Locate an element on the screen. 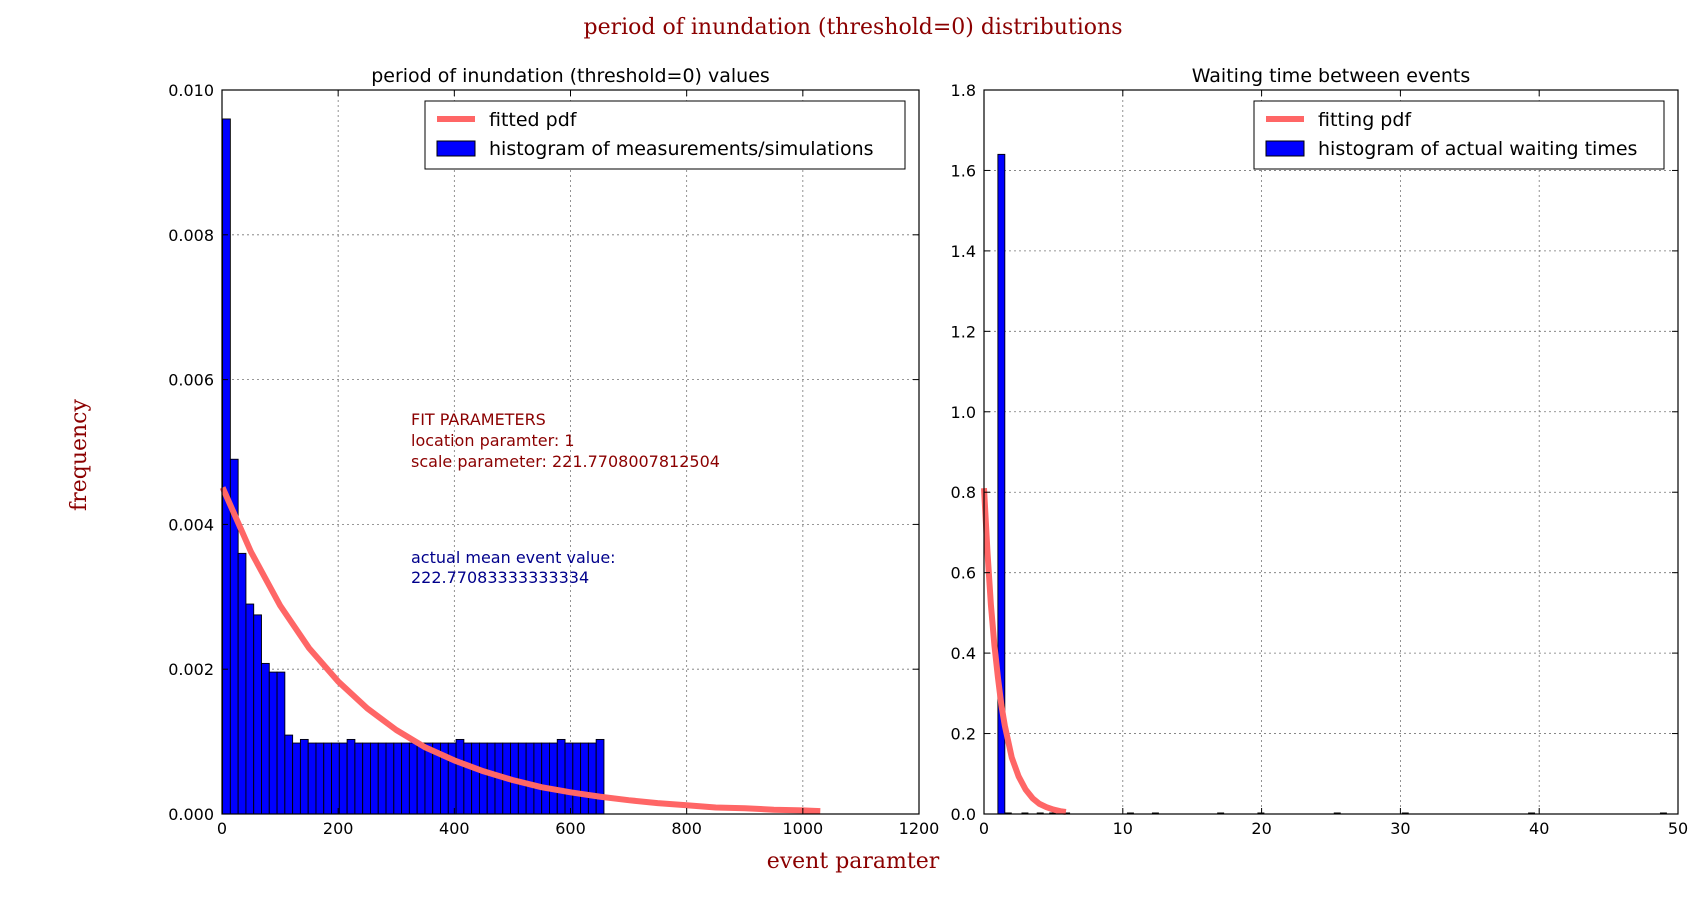 The image size is (1700, 900). fit-location-parameter: location paramter: 1 is located at coordinates (493, 440).